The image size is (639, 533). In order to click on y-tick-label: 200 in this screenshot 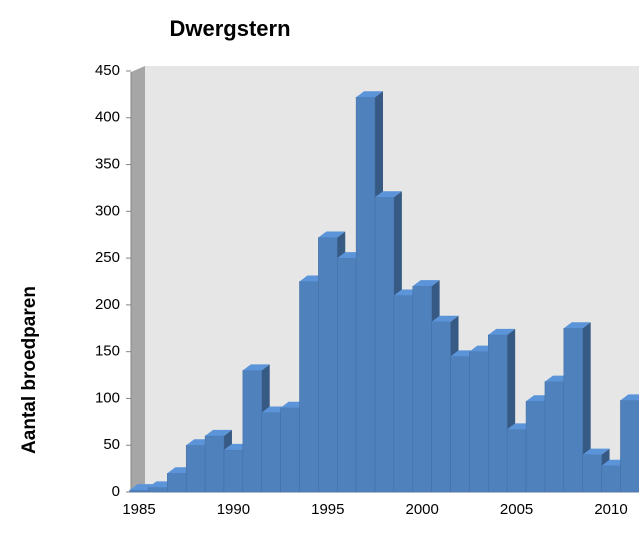, I will do `click(107, 304)`.